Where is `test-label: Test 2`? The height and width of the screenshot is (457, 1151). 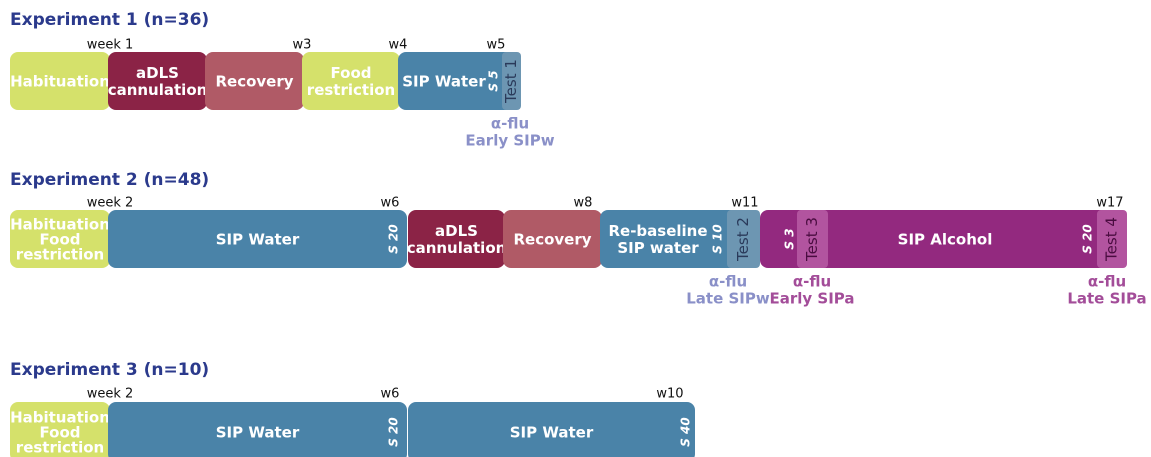
test-label: Test 2 is located at coordinates (743, 239).